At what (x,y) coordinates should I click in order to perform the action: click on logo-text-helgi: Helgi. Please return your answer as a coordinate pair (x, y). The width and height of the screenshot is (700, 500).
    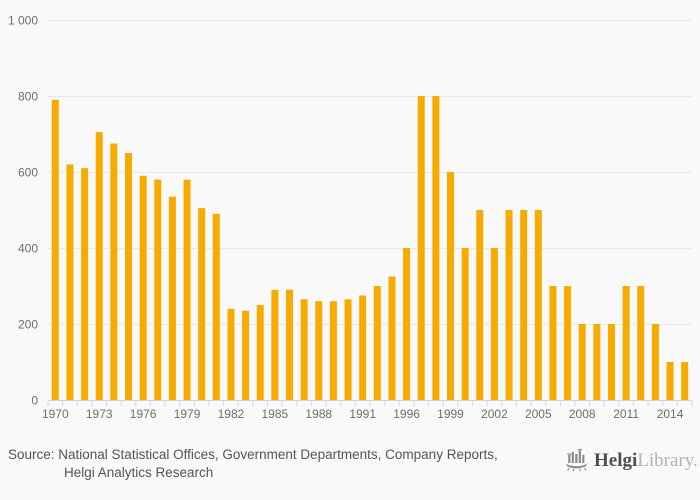
    Looking at the image, I should click on (616, 460).